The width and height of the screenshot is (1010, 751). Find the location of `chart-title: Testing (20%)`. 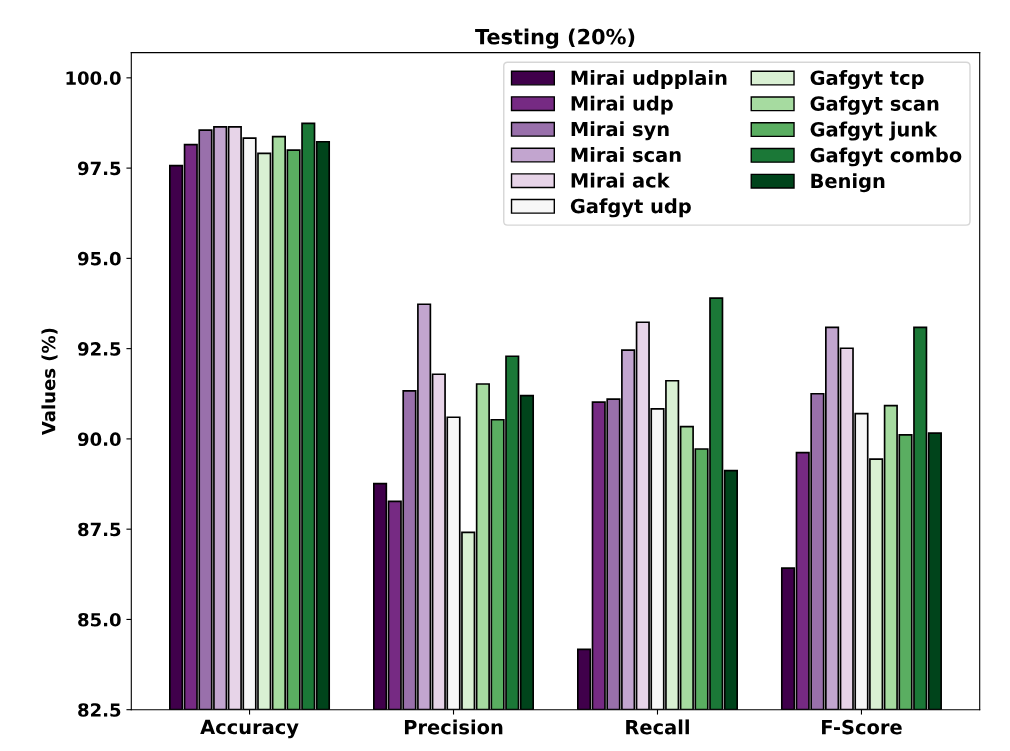

chart-title: Testing (20%) is located at coordinates (555, 38).